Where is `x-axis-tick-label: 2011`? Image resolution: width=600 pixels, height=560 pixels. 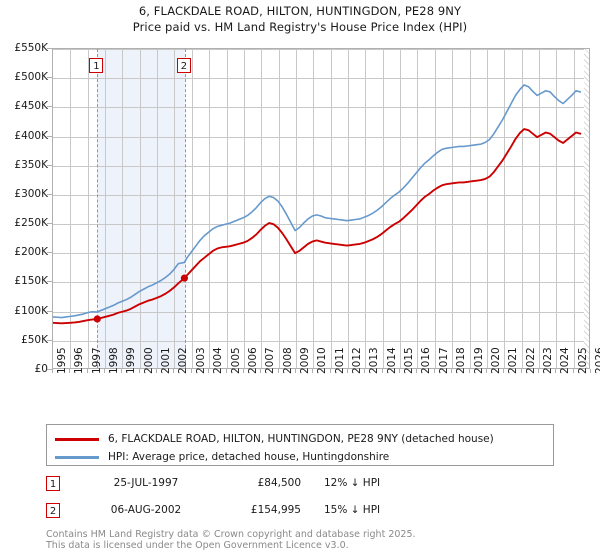
x-axis-tick-label: 2011 is located at coordinates (339, 360).